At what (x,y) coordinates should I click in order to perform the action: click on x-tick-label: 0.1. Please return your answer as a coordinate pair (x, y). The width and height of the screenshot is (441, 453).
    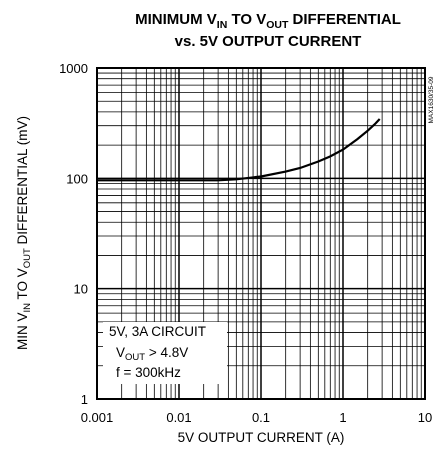
    Looking at the image, I should click on (261, 417).